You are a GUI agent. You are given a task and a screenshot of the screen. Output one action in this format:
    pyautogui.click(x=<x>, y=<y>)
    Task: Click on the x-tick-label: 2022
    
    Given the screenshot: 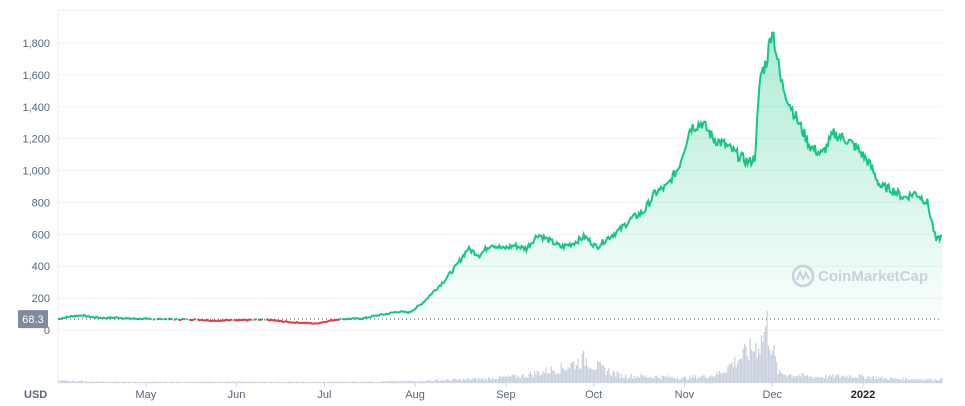 What is the action you would take?
    pyautogui.click(x=863, y=395)
    